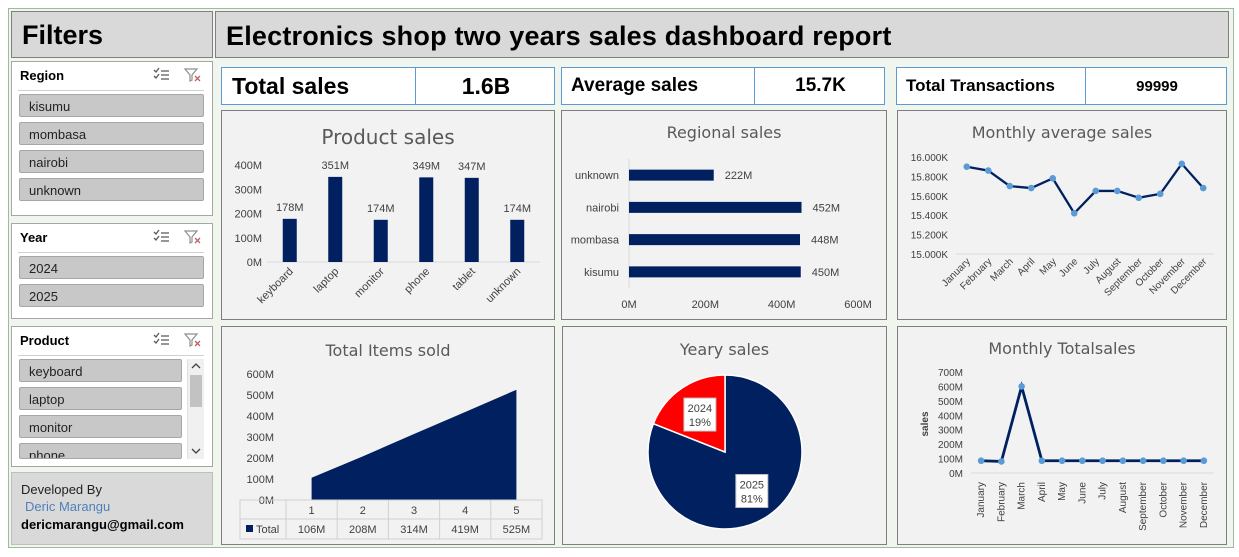 The image size is (1239, 557). I want to click on product-item-laptop: laptop, so click(100, 398).